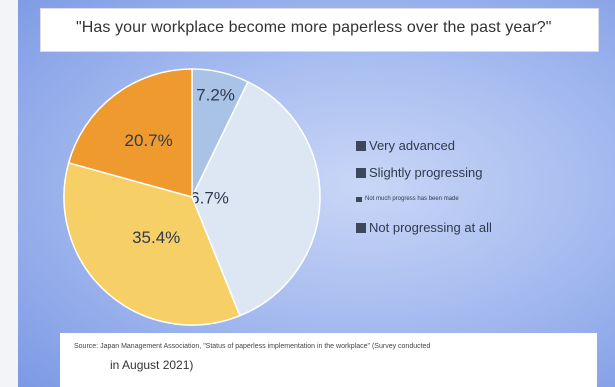 The height and width of the screenshot is (387, 615). I want to click on legend-item-slightly-progressing: Slightly progressing, so click(419, 172).